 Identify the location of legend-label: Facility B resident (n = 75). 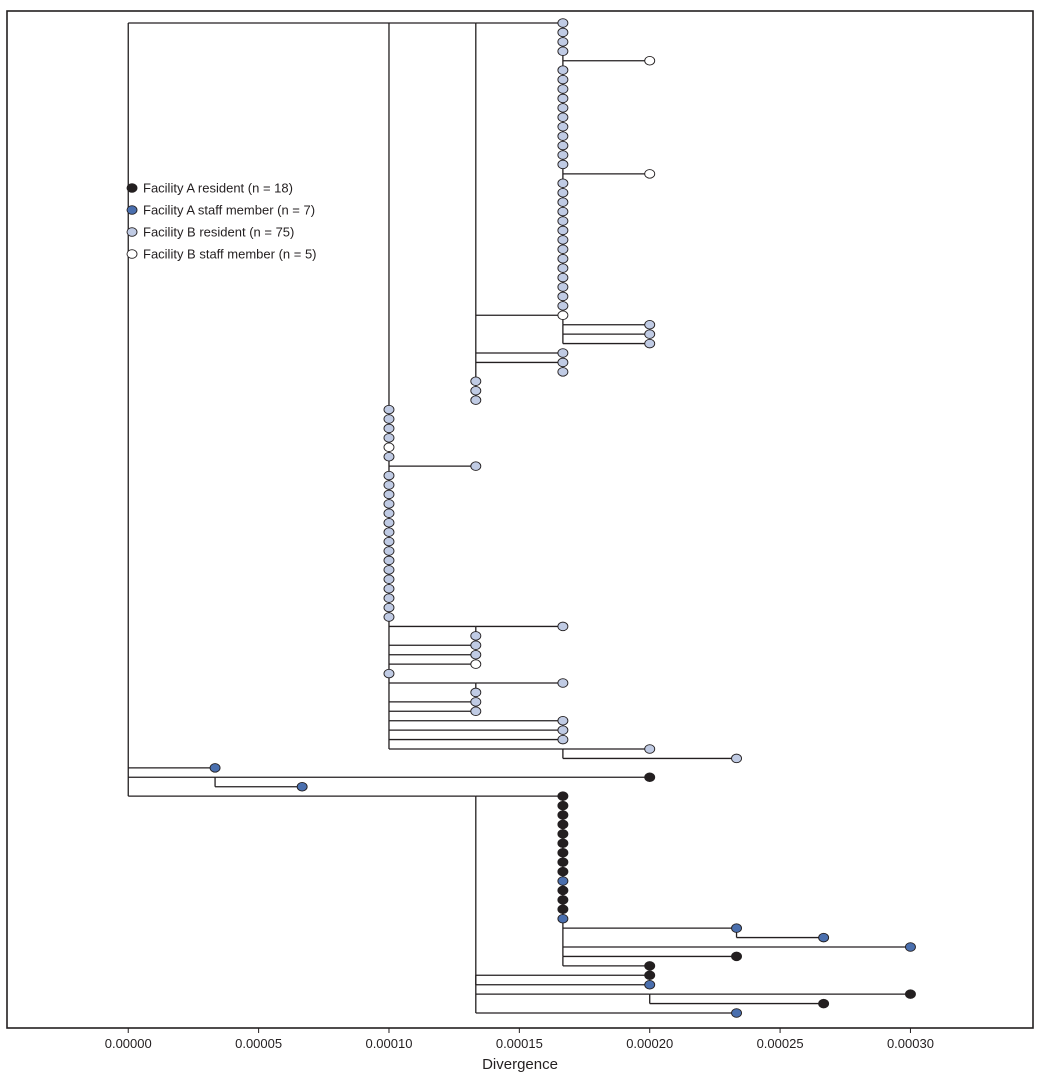
(218, 232).